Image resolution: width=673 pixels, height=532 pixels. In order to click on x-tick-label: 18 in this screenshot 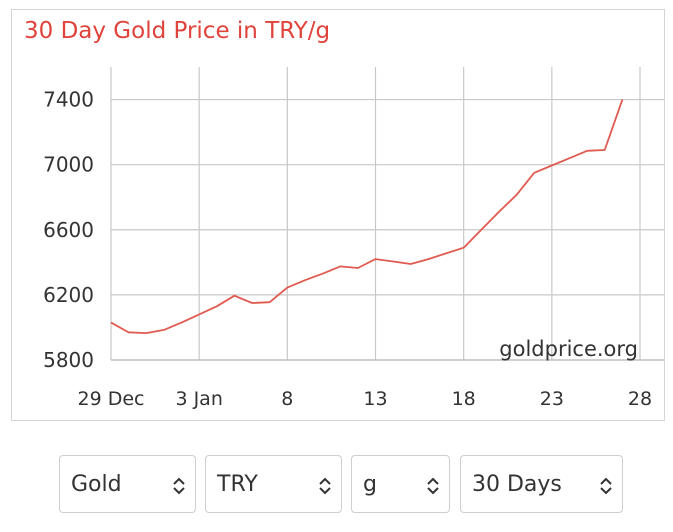, I will do `click(464, 399)`.